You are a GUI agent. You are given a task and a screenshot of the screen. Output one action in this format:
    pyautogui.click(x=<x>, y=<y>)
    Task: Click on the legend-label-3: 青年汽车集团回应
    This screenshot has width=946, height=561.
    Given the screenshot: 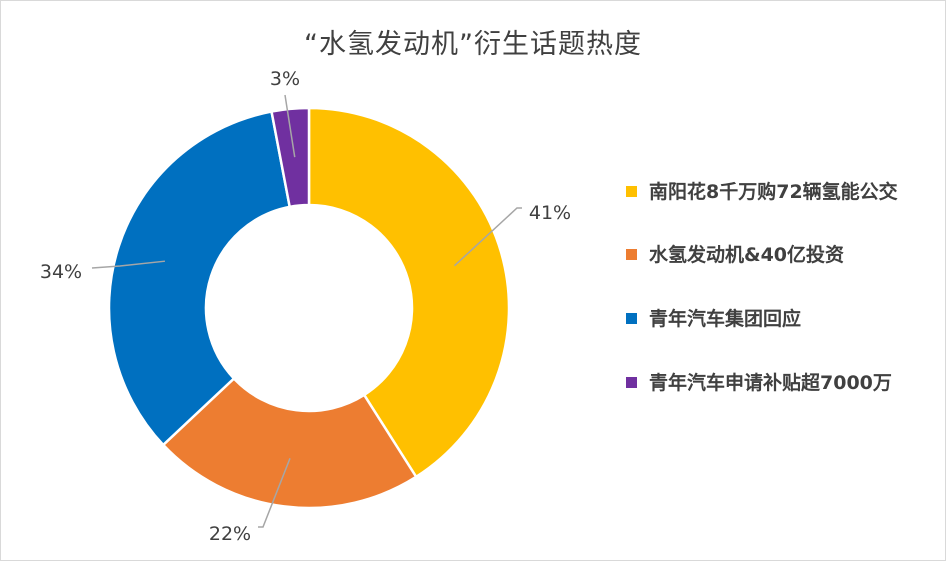 What is the action you would take?
    pyautogui.click(x=725, y=319)
    